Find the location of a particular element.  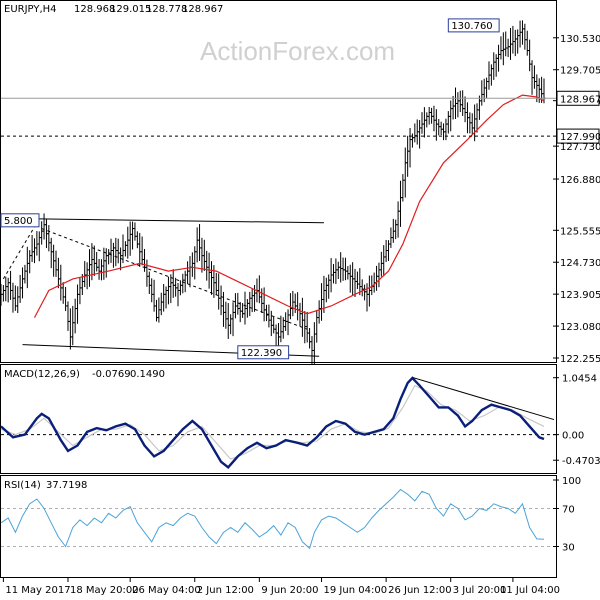

macd-tick-label: 0.00 is located at coordinates (573, 436).